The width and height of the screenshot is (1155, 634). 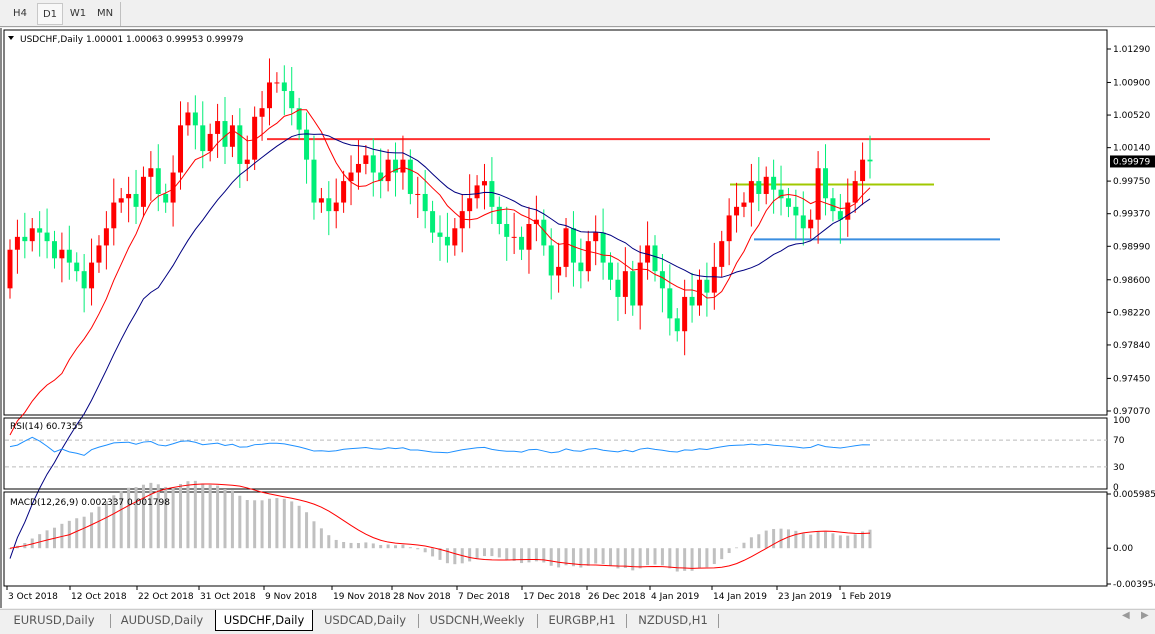 What do you see at coordinates (1131, 247) in the screenshot?
I see `price-tick-label: 0.98990` at bounding box center [1131, 247].